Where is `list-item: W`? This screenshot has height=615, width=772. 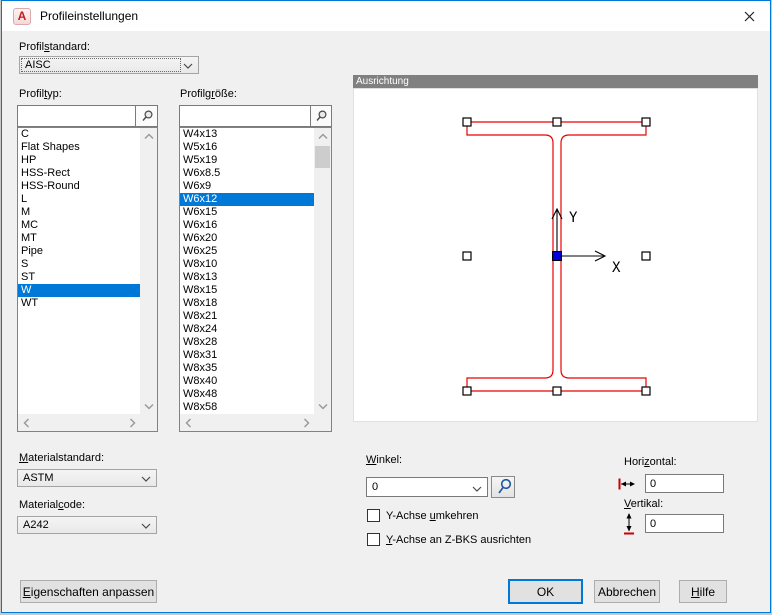
list-item: W is located at coordinates (79, 290).